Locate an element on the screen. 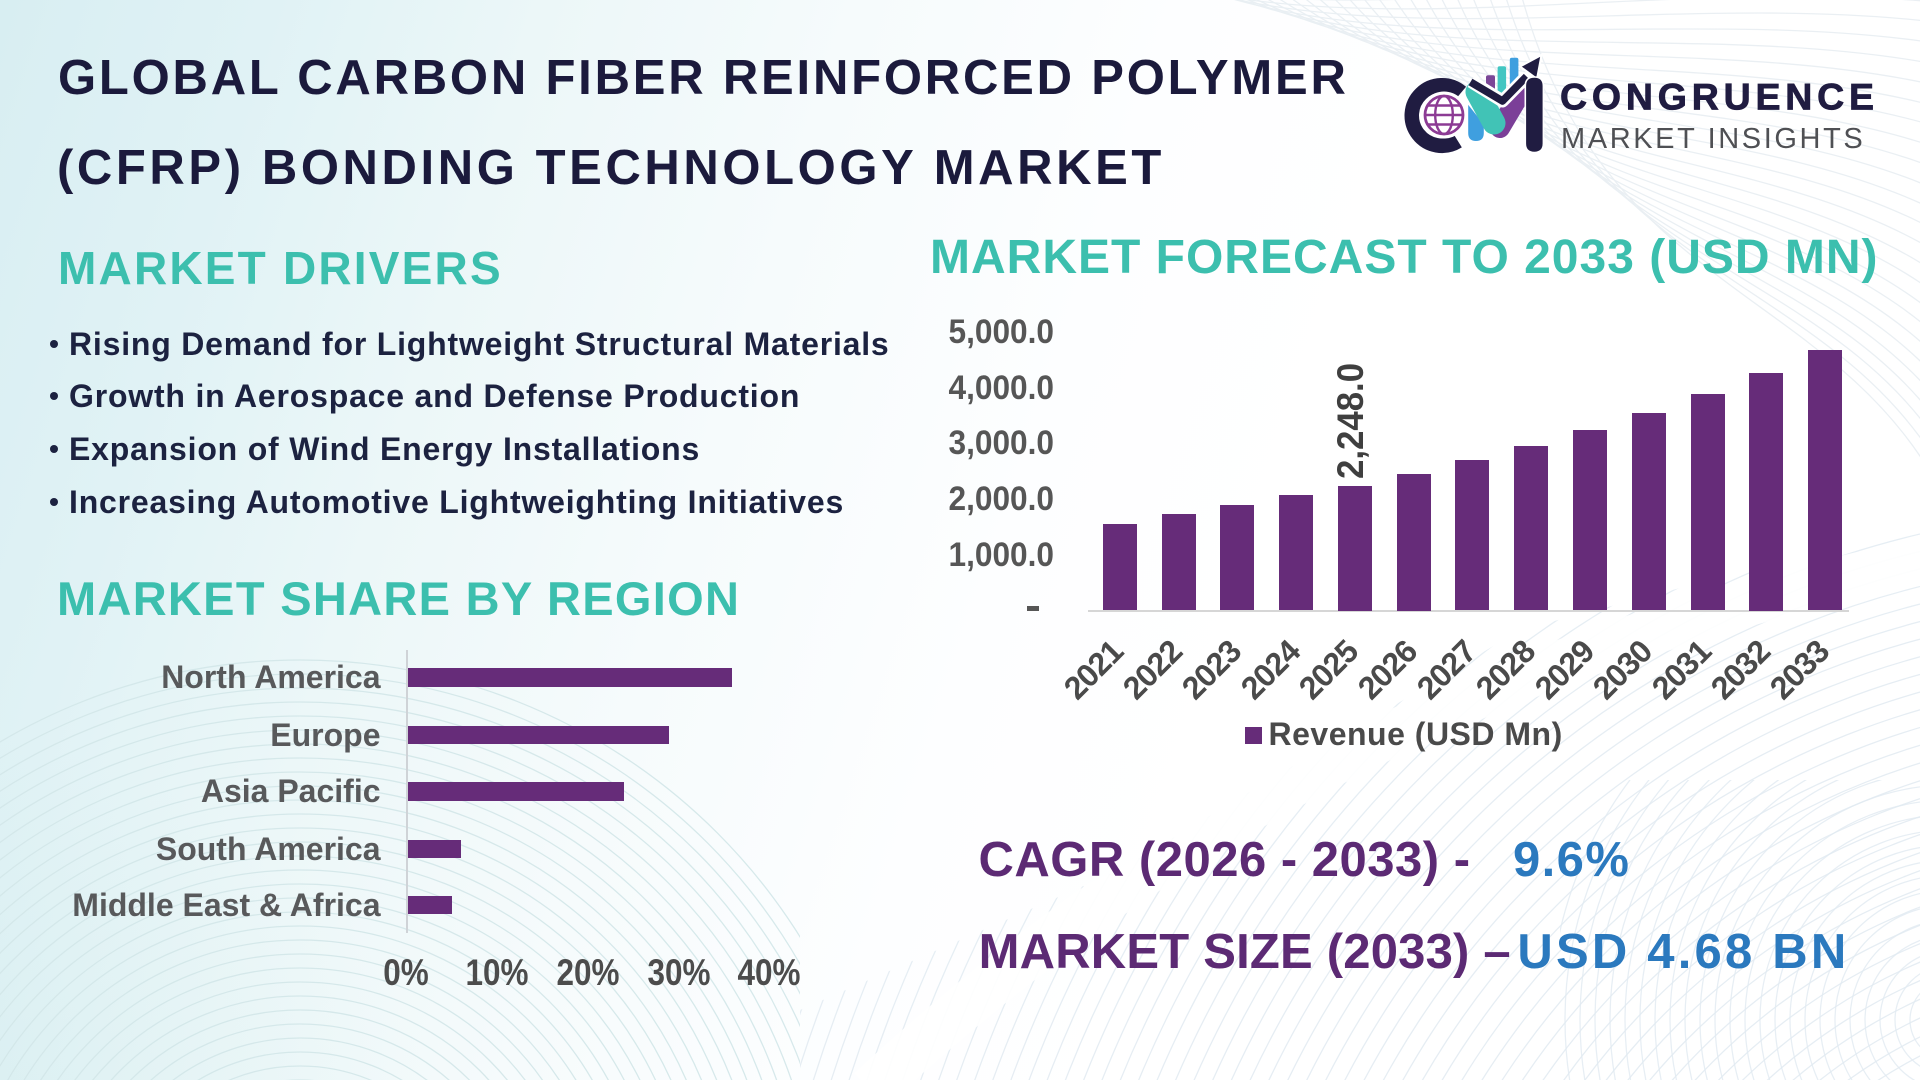  svg-text: MARKET INSIGHTS is located at coordinates (1713, 139).